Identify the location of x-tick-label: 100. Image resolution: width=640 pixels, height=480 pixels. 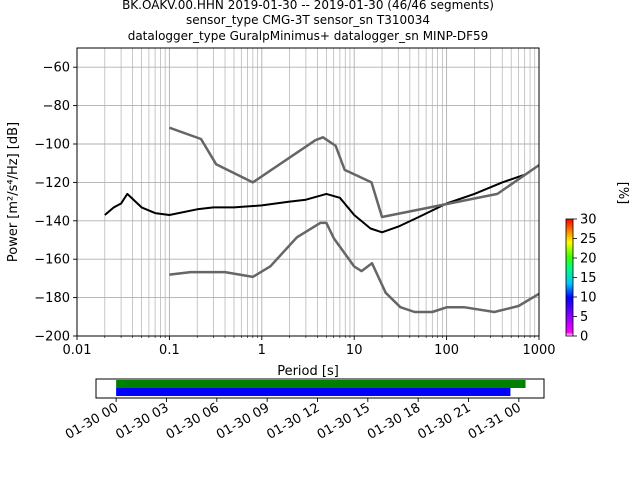
(446, 350).